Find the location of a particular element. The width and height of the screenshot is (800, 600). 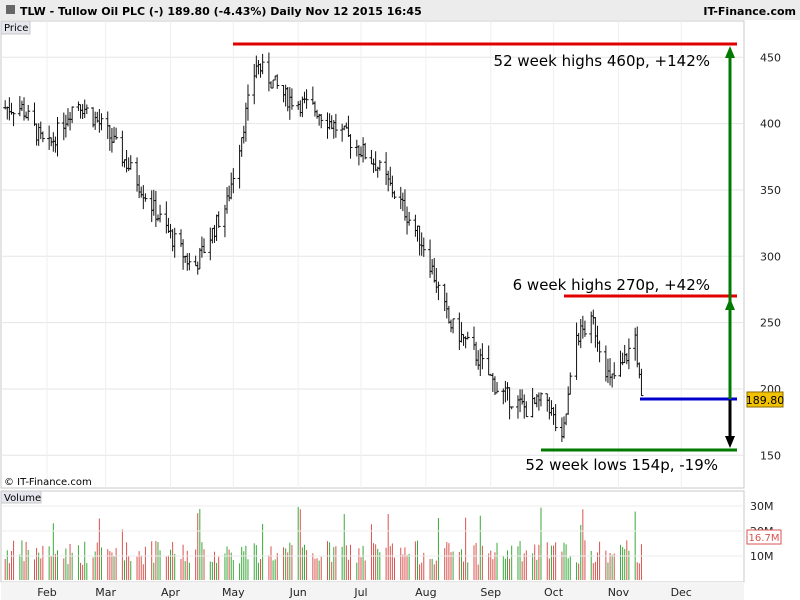

x-tick-label: Dec is located at coordinates (681, 592).